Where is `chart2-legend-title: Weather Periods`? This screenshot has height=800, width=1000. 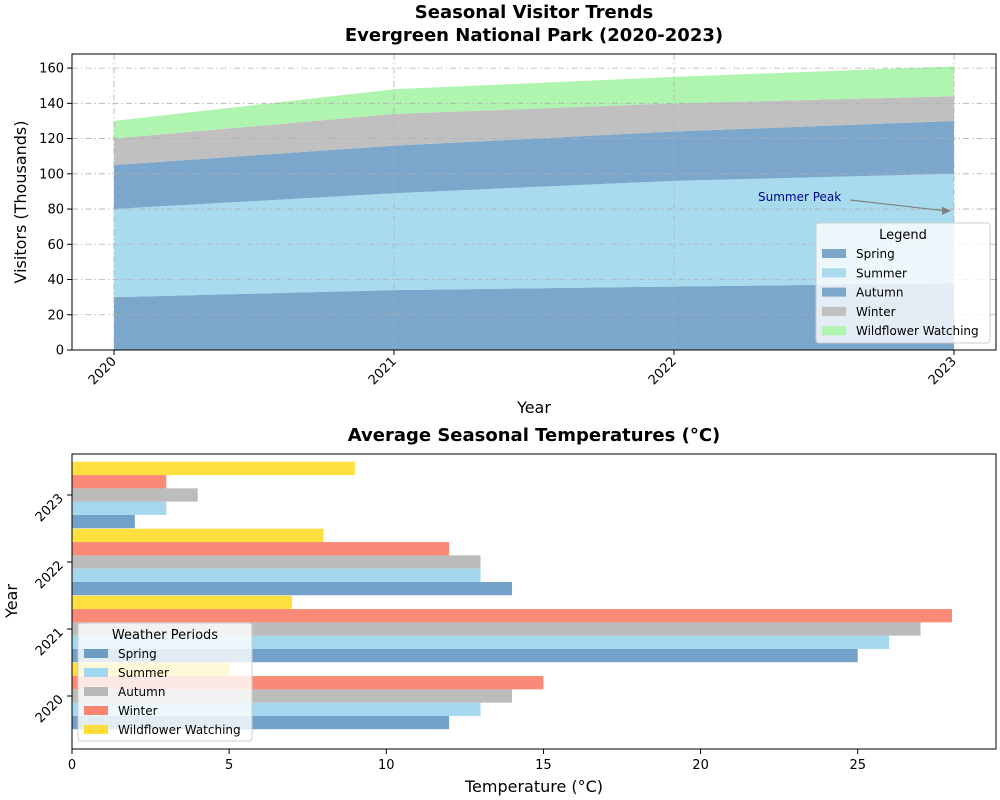
chart2-legend-title: Weather Periods is located at coordinates (165, 635).